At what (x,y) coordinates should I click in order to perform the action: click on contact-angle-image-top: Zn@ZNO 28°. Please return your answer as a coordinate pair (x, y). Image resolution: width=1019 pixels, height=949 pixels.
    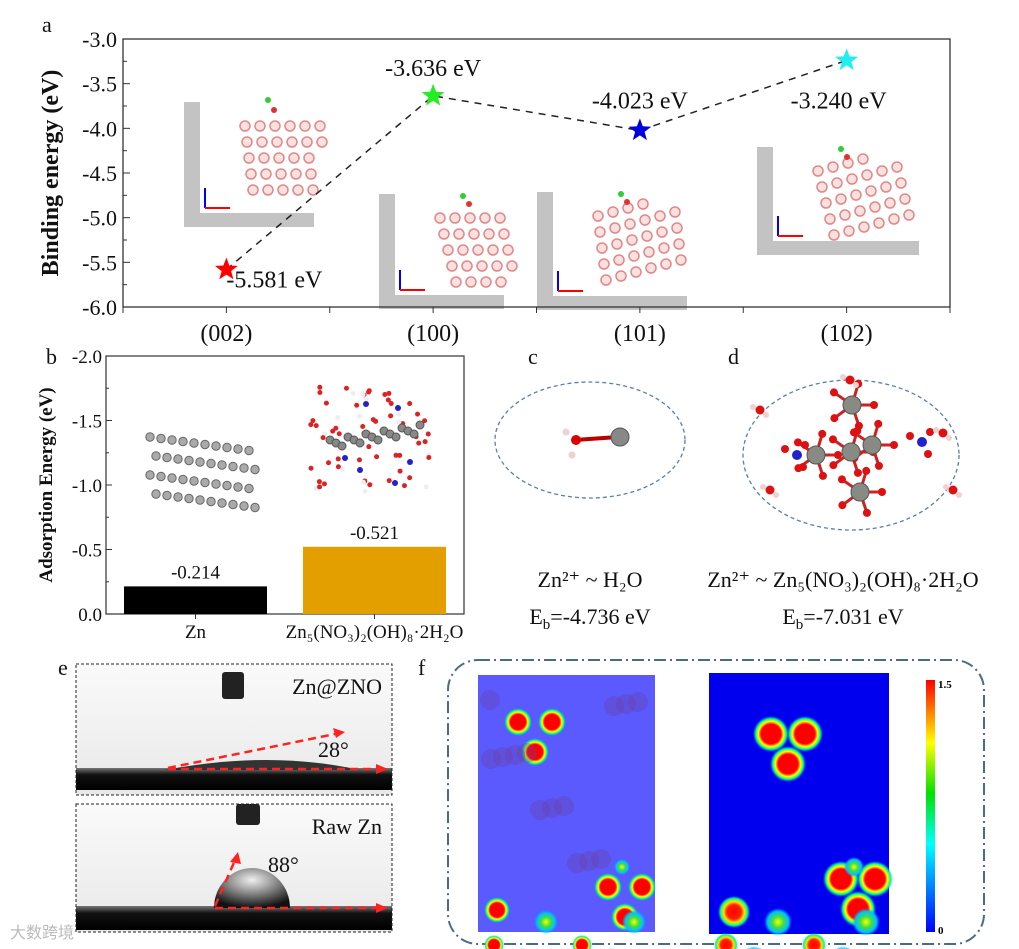
    Looking at the image, I should click on (234, 729).